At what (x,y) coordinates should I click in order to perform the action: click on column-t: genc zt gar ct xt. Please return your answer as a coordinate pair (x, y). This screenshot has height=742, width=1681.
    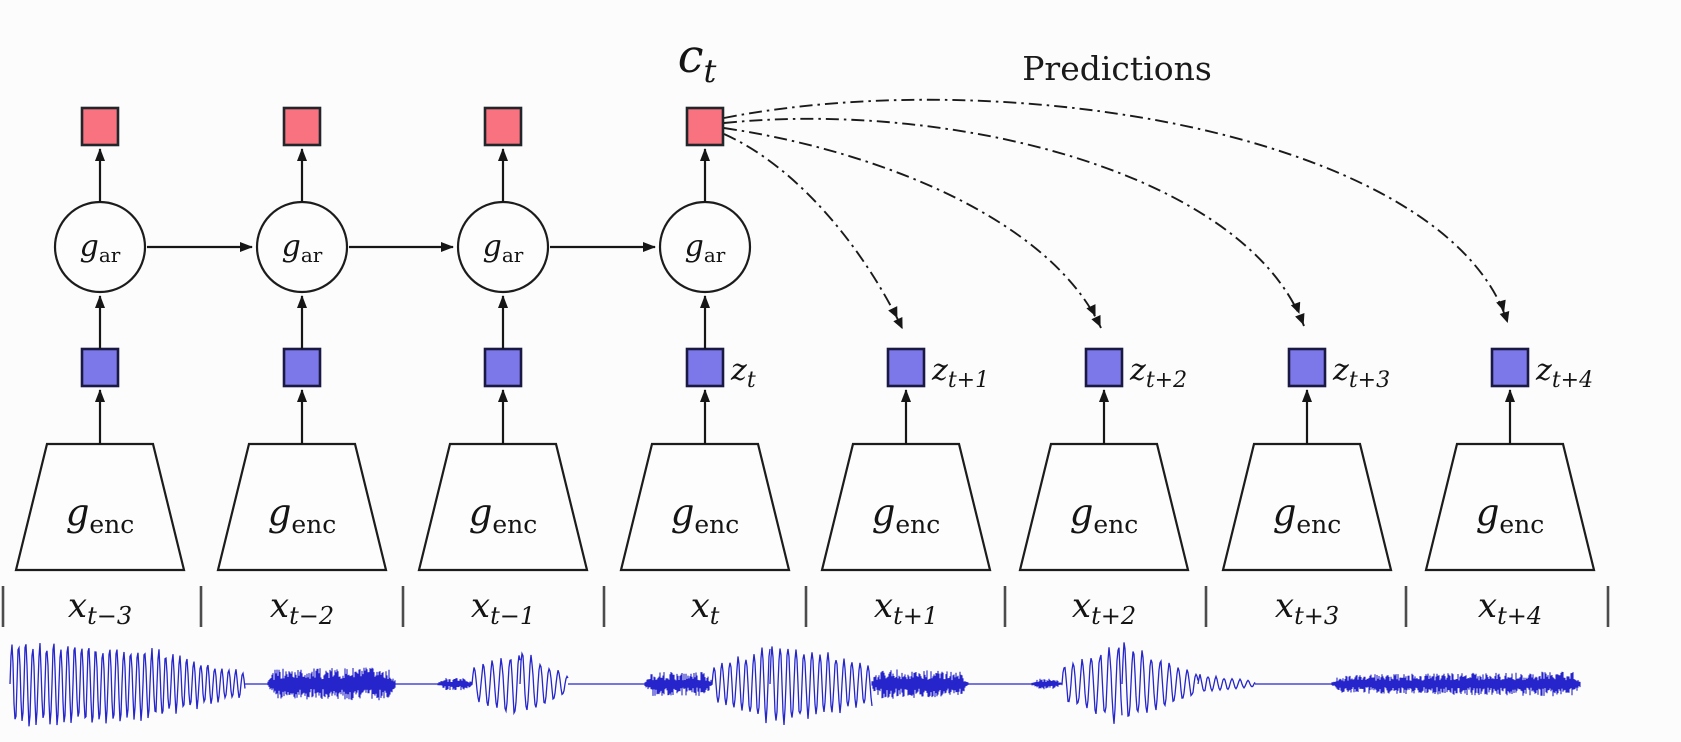
    Looking at the image, I should click on (705, 329).